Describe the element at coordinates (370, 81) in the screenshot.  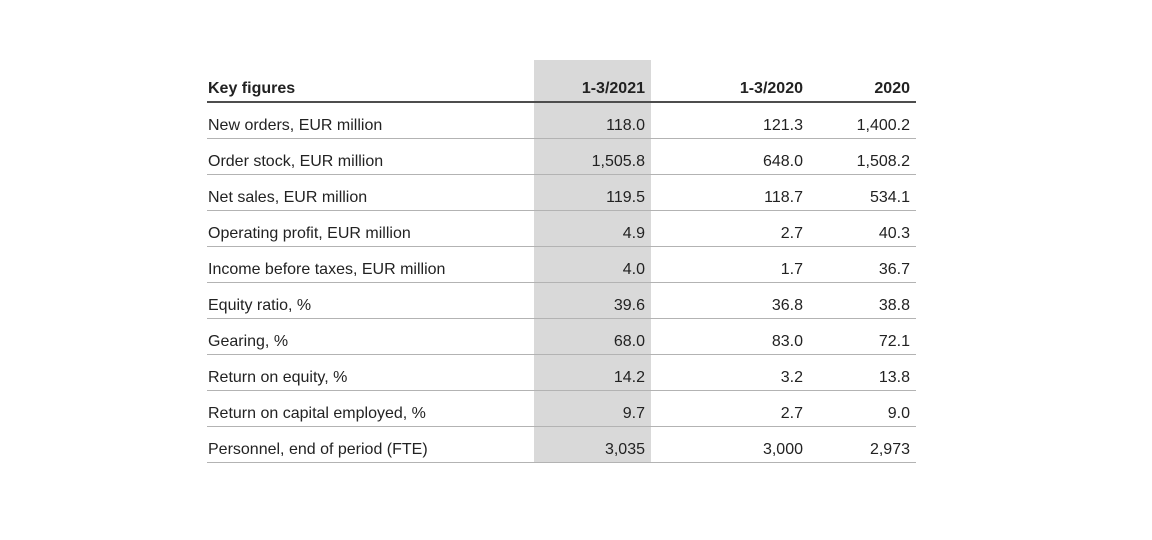
I see `column-header-key-figures: Key figures` at that location.